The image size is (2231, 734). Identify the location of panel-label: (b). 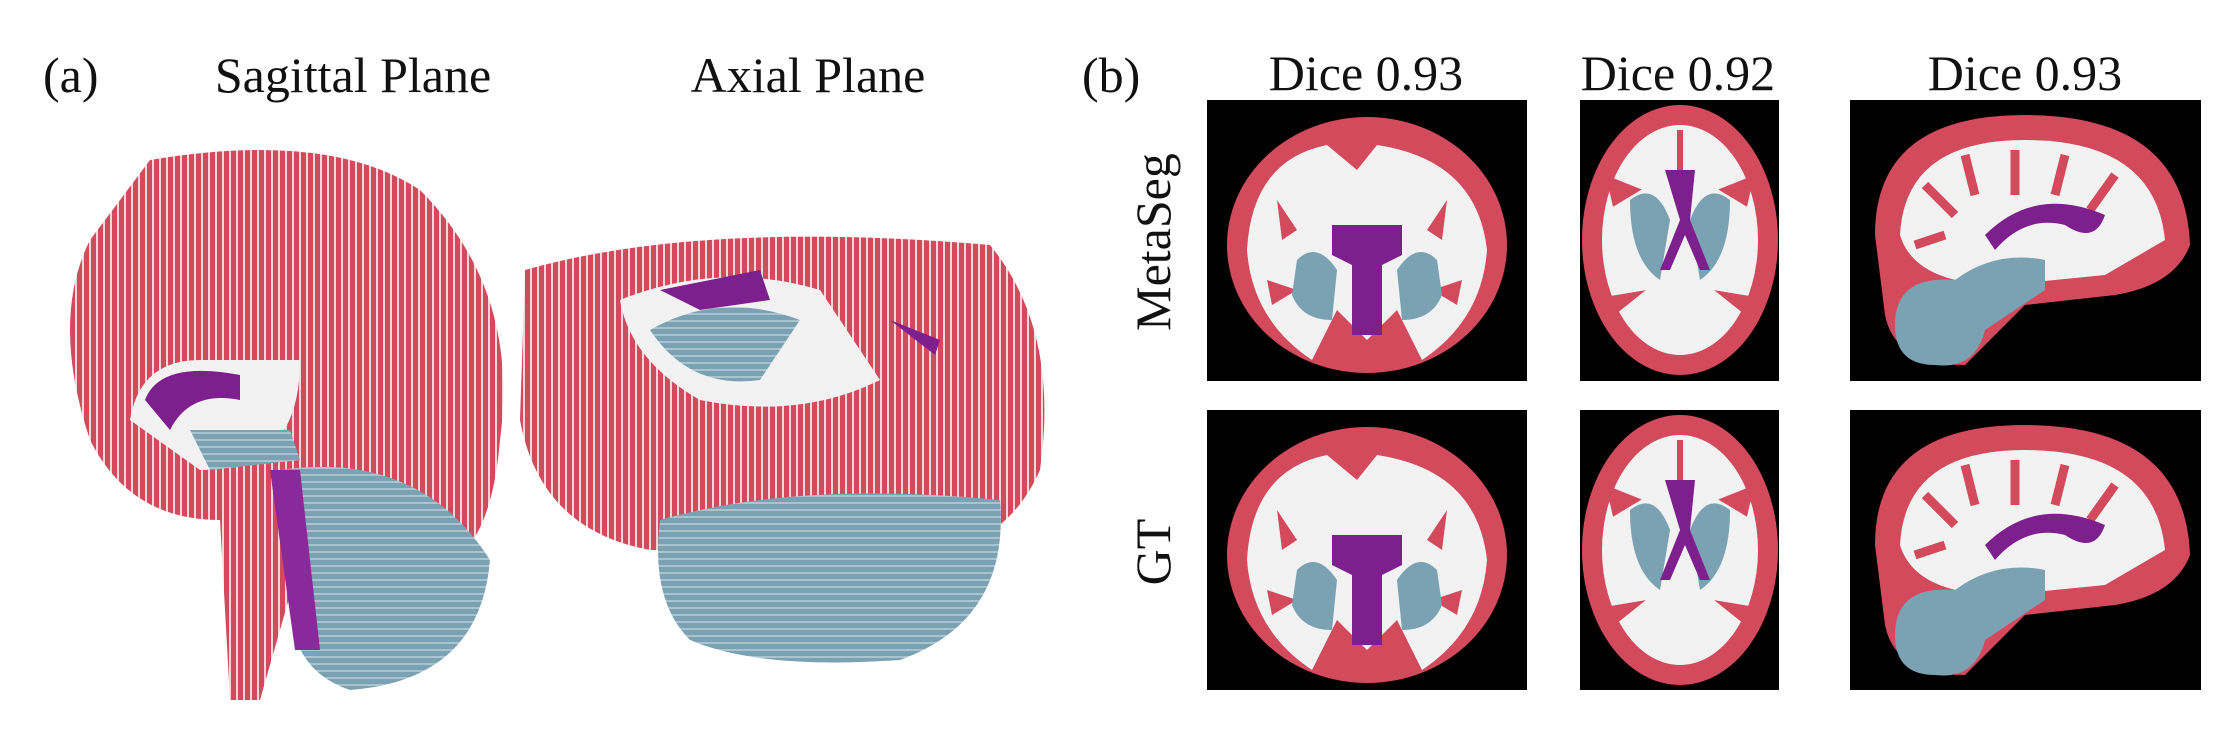
(1111, 75).